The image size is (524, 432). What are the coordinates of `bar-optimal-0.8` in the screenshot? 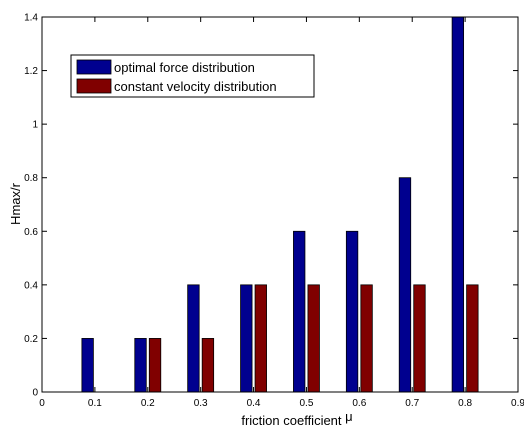 It's located at (458, 204).